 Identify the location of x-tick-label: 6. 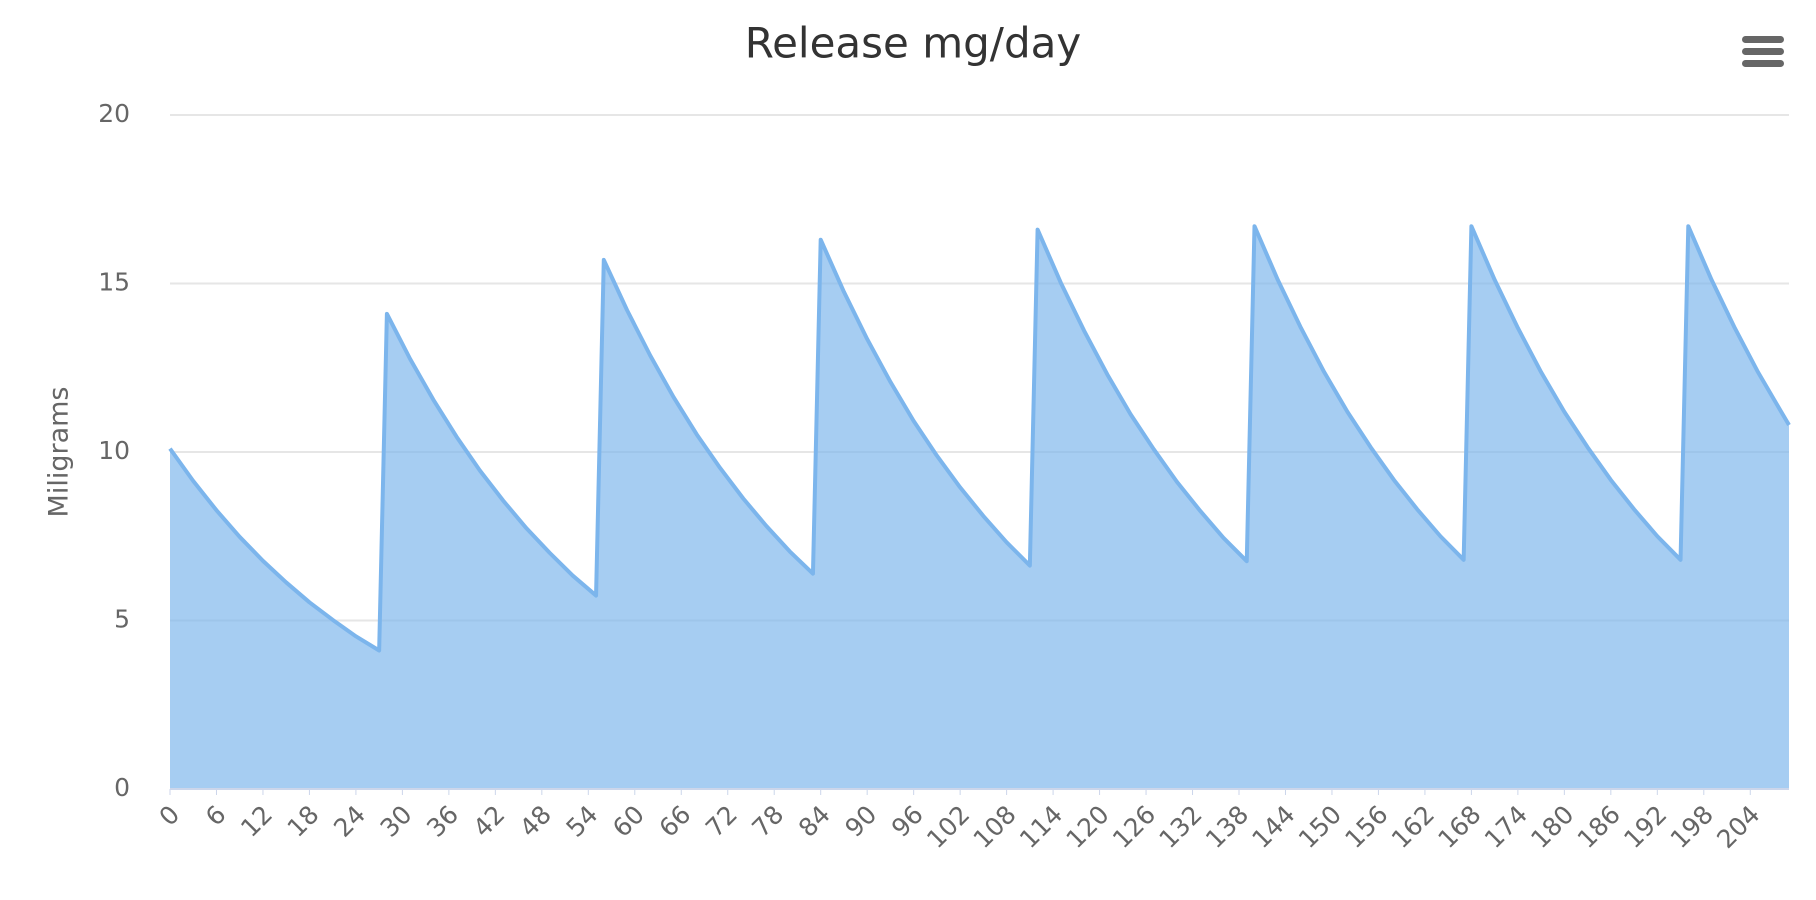
(216, 816).